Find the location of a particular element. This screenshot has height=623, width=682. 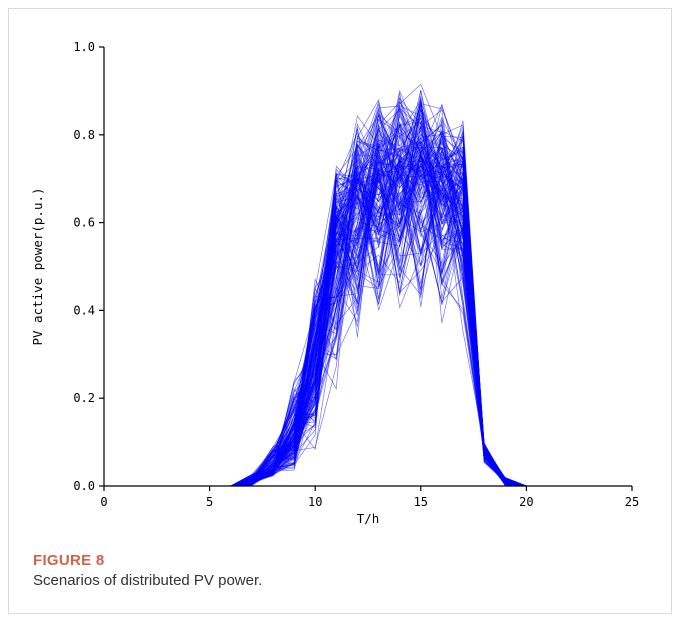

x-tick-label: 10 is located at coordinates (315, 502).